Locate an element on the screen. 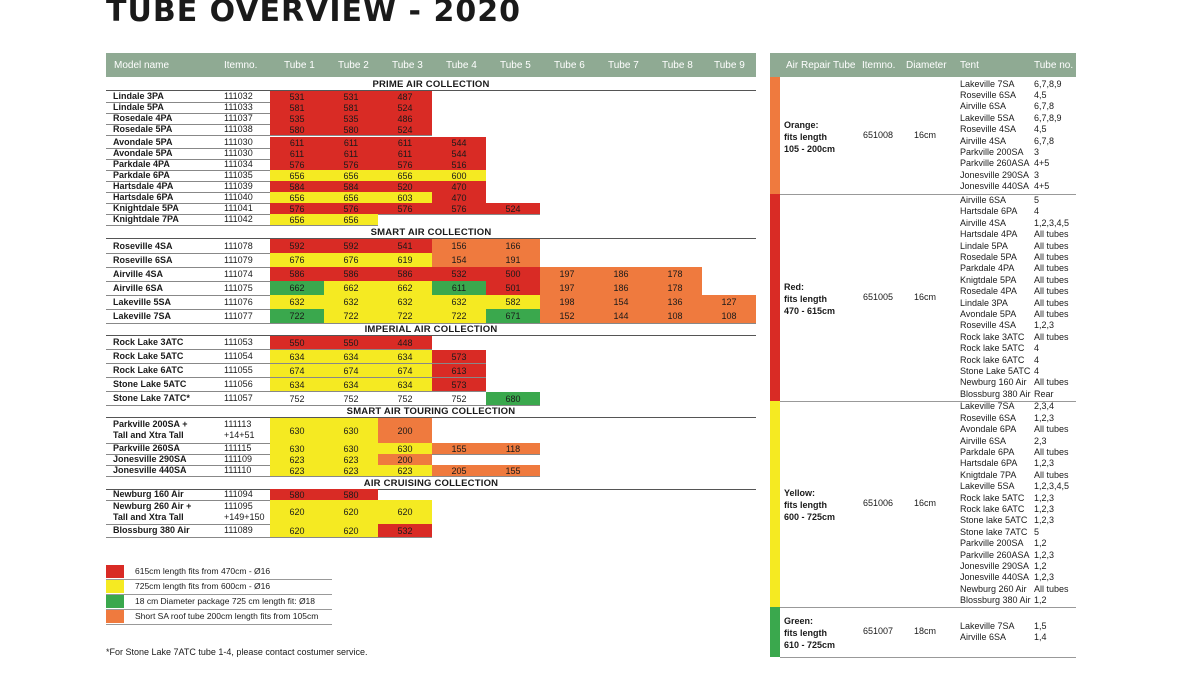 Image resolution: width=1200 pixels, height=676 pixels. item-number: 111109 is located at coordinates (238, 459).